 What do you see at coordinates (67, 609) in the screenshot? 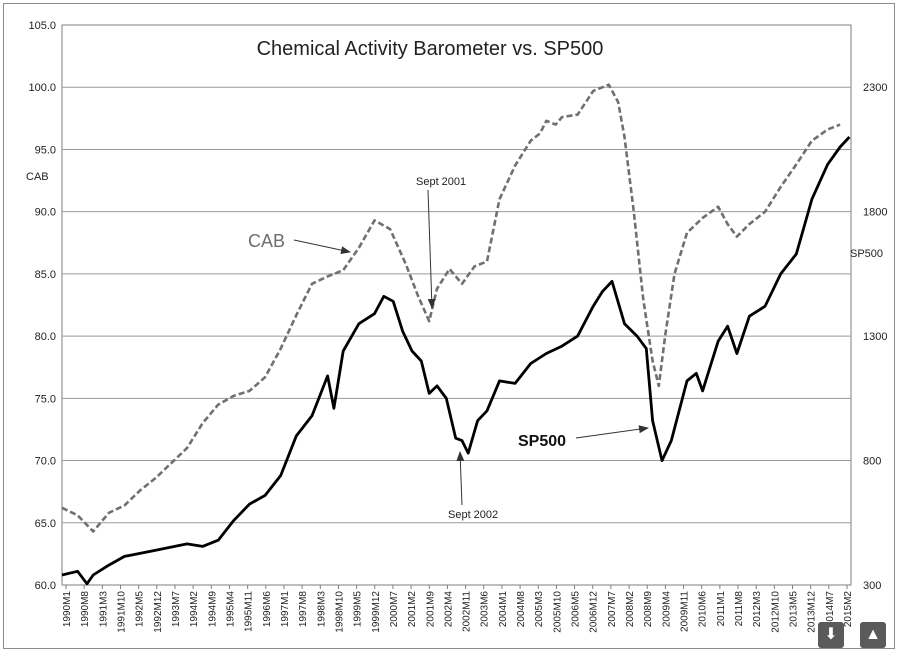
I see `x-tick-label: 1990M1` at bounding box center [67, 609].